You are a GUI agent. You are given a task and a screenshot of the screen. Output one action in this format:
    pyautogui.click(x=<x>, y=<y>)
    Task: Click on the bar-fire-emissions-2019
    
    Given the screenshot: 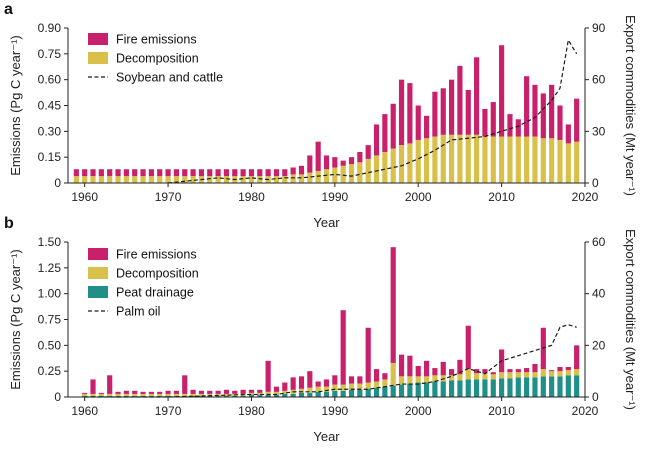 What is the action you would take?
    pyautogui.click(x=577, y=357)
    